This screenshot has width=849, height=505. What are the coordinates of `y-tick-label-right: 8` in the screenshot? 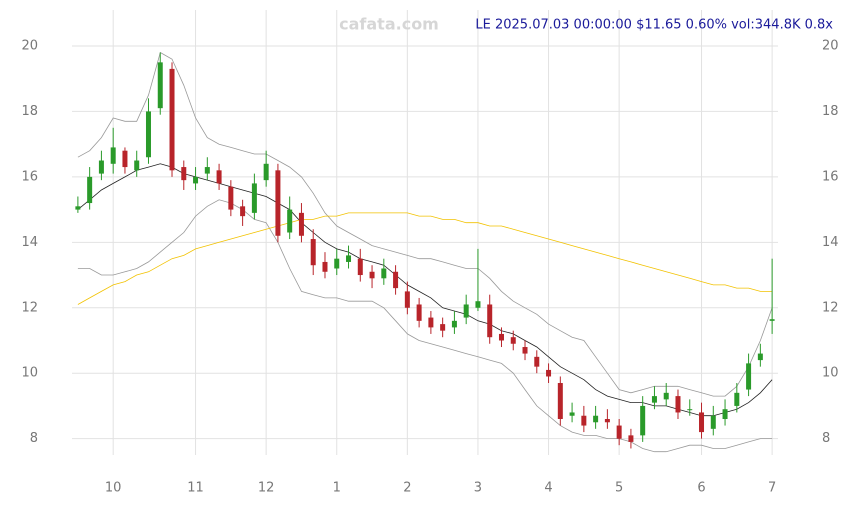 It's located at (826, 438).